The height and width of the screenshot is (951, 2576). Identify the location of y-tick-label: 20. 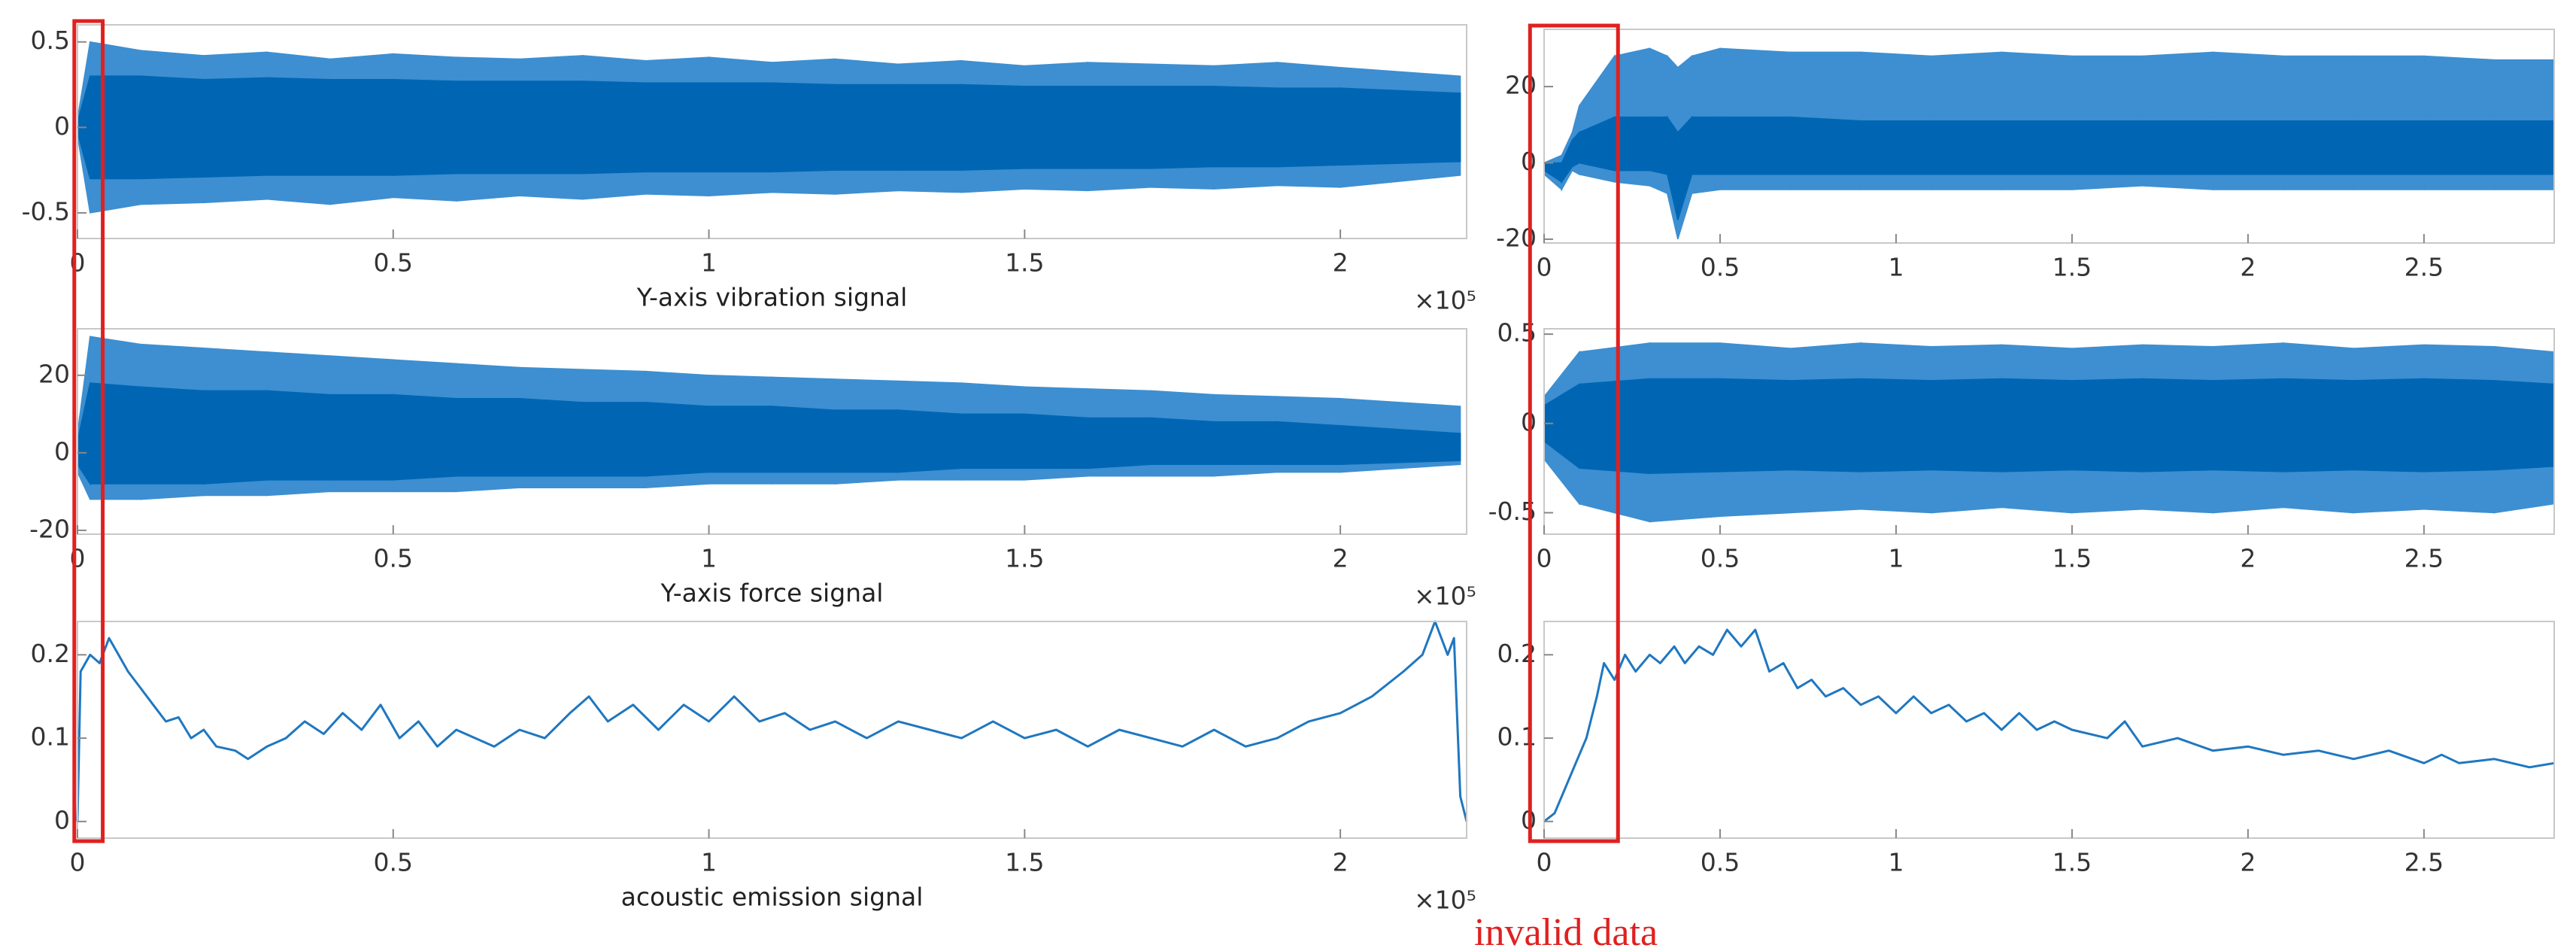
(54, 373).